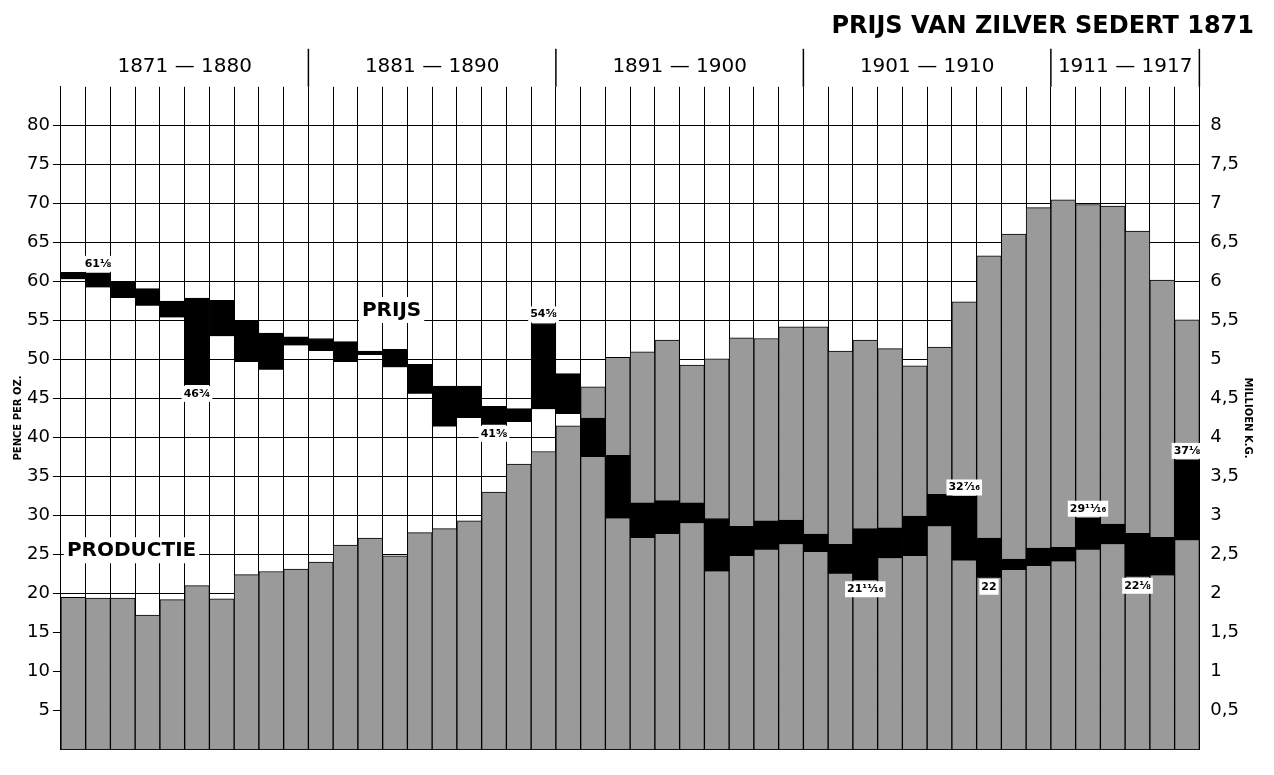 Image resolution: width=1274 pixels, height=775 pixels. What do you see at coordinates (17, 418) in the screenshot?
I see `y-axis-title: PENCE PER OZ.` at bounding box center [17, 418].